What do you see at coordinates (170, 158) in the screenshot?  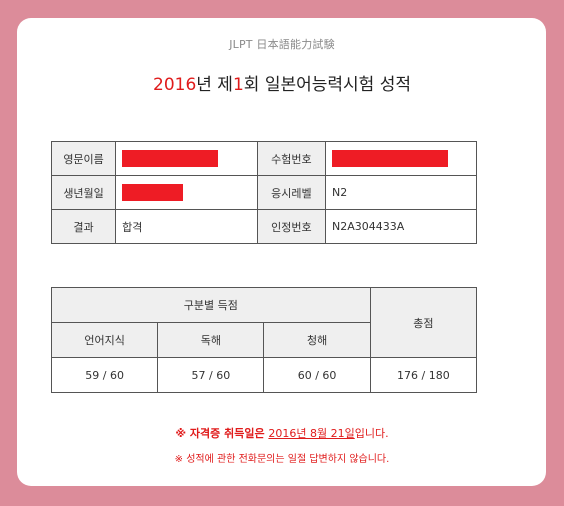 I see `name-redaction` at bounding box center [170, 158].